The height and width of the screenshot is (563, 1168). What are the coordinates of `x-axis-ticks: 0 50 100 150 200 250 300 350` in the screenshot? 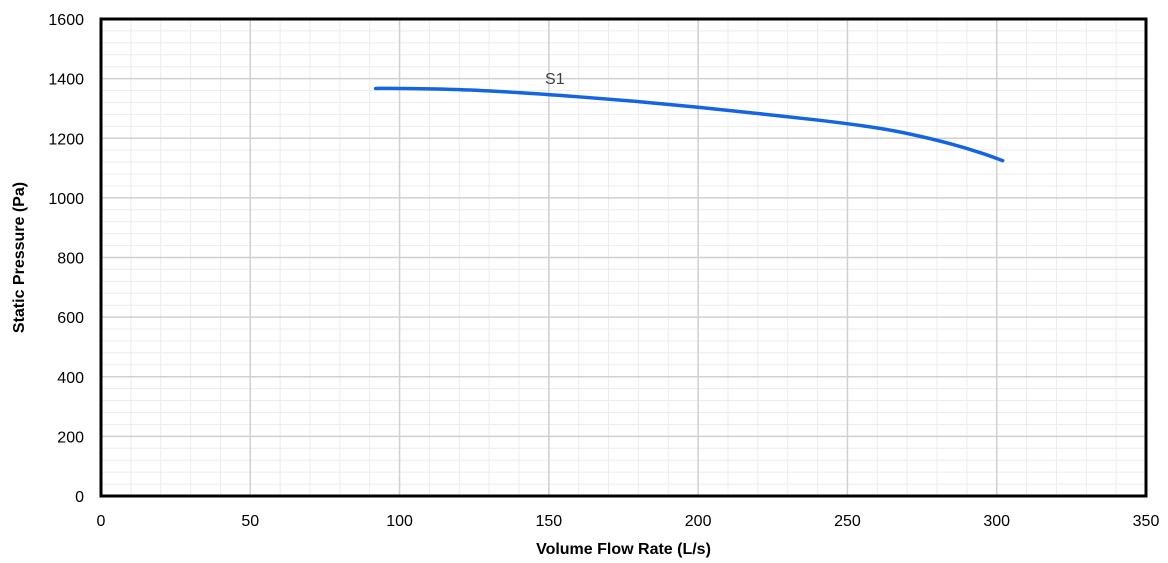 It's located at (628, 521).